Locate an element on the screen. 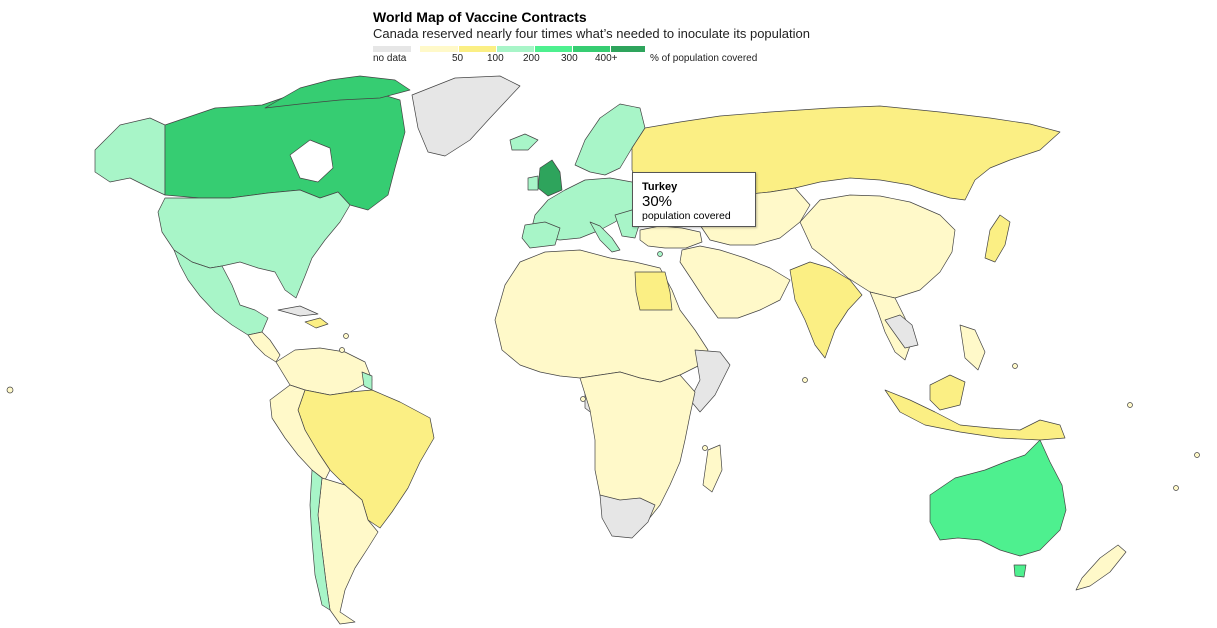 The image size is (1217, 628). country-iceland is located at coordinates (524, 142).